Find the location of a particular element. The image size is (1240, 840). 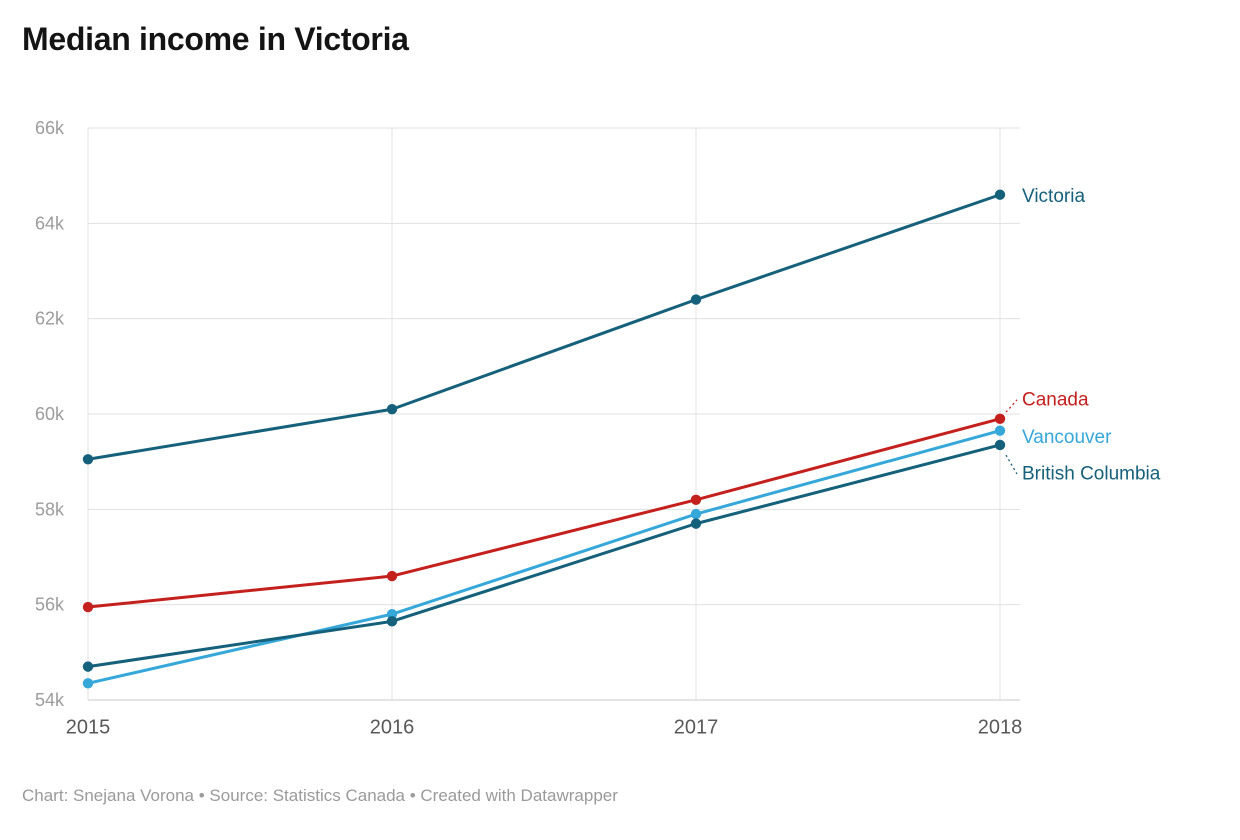

x-axis-tick-label: 2016 is located at coordinates (392, 728).